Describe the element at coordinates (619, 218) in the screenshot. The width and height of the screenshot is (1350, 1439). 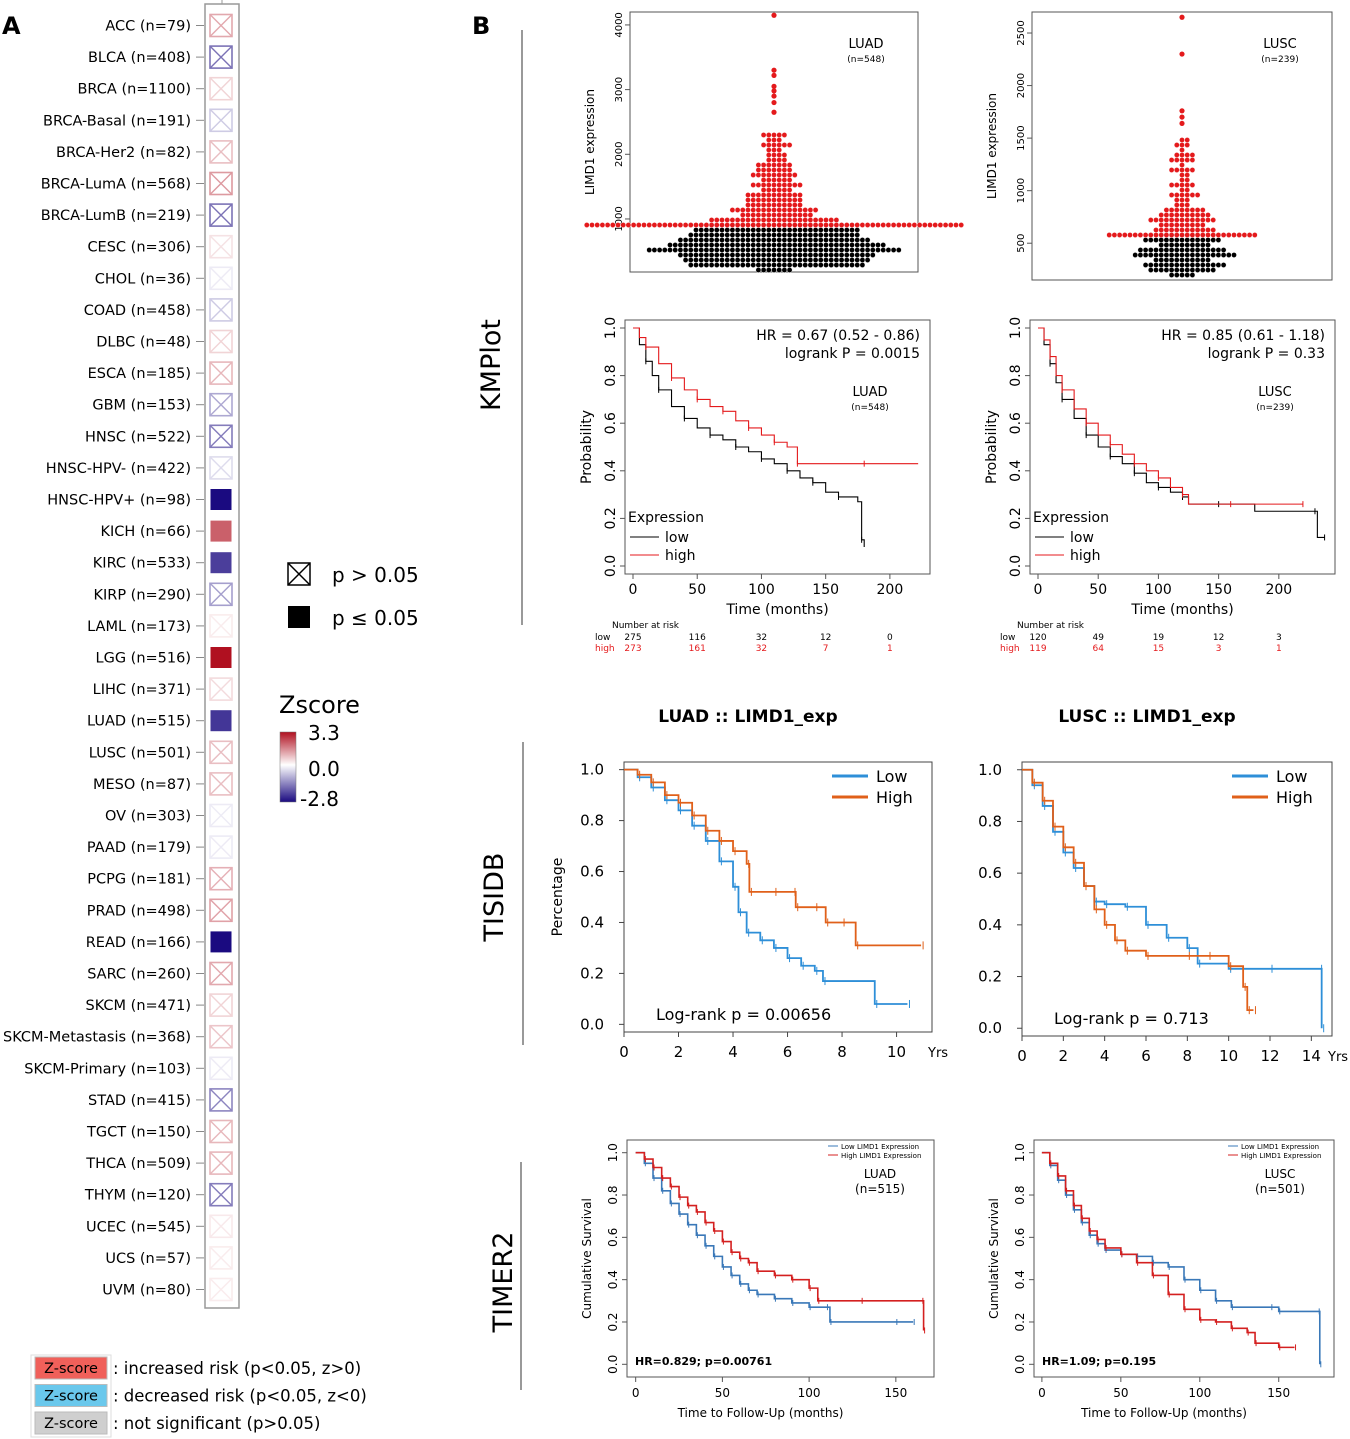
I see `y-tick-label: 1000` at that location.